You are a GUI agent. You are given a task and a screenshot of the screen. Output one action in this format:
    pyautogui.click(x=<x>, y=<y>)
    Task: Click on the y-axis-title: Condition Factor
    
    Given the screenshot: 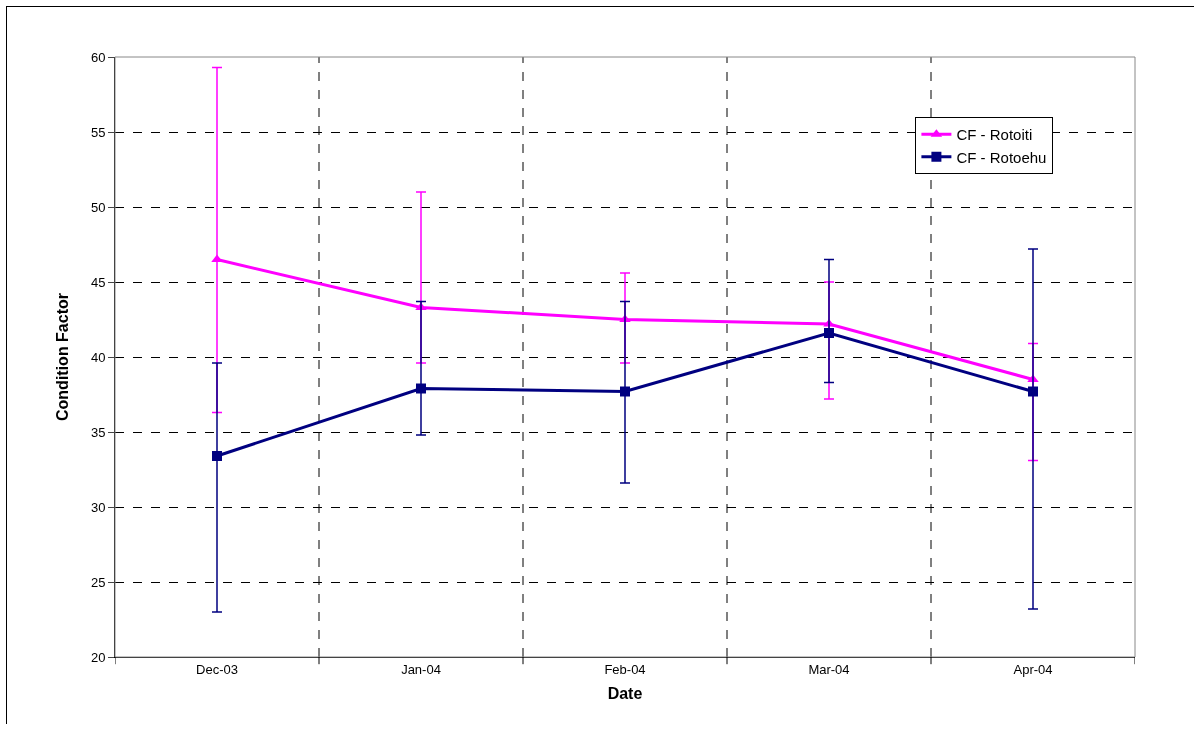 What is the action you would take?
    pyautogui.click(x=62, y=357)
    